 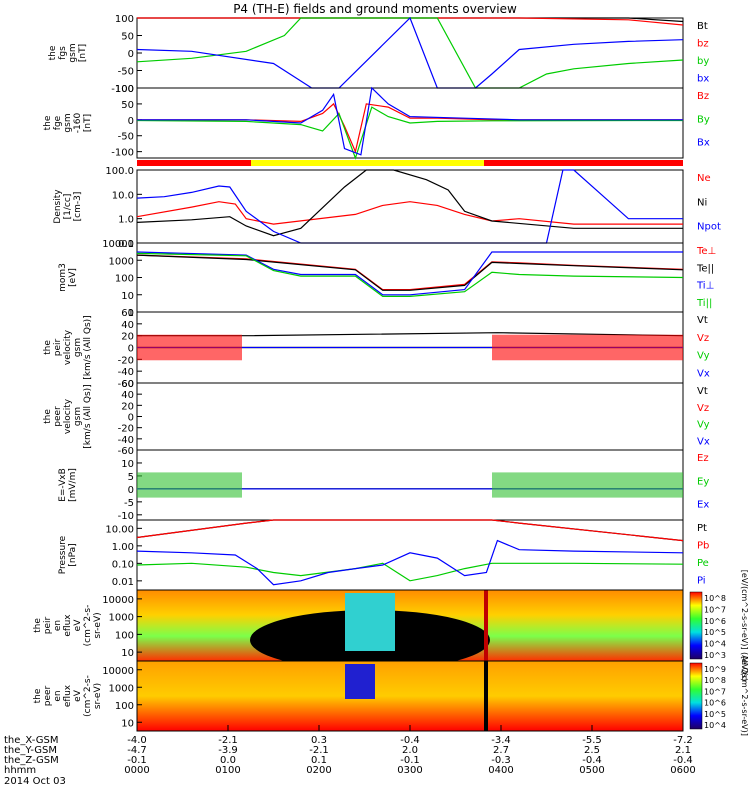 What do you see at coordinates (68, 695) in the screenshot?
I see `y-axis-label: eflux` at bounding box center [68, 695].